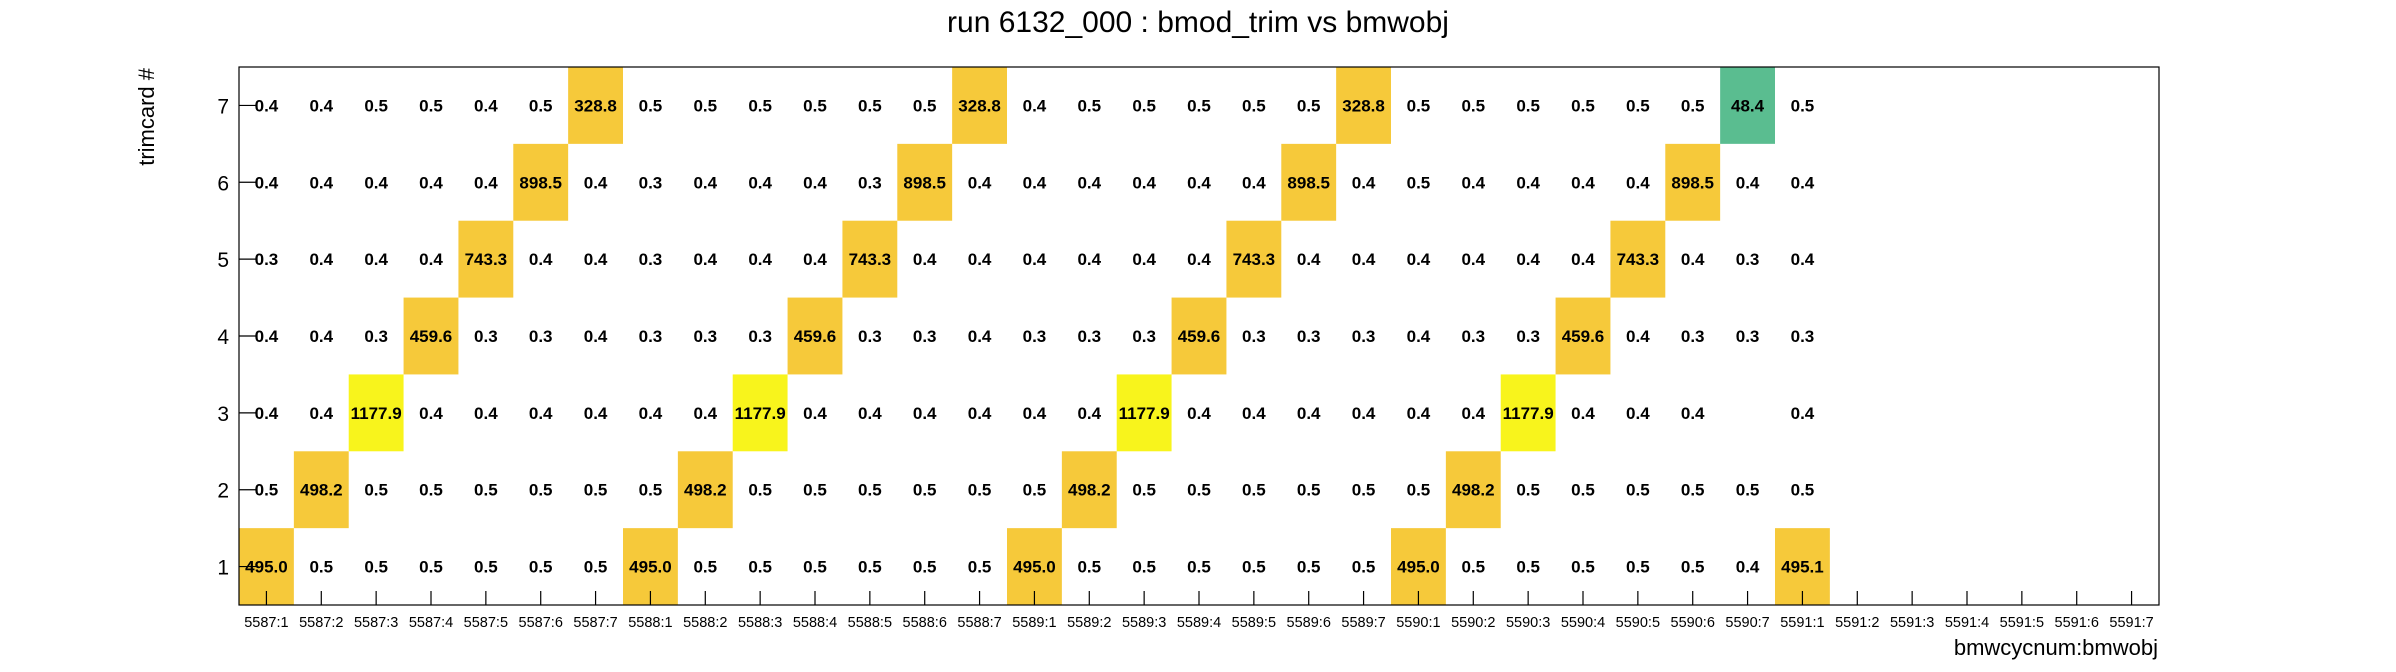 The image size is (2396, 672). What do you see at coordinates (223, 183) in the screenshot?
I see `y-tick-label: 6` at bounding box center [223, 183].